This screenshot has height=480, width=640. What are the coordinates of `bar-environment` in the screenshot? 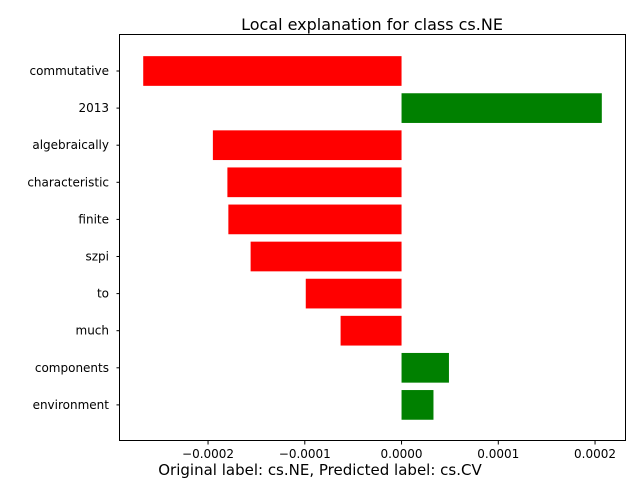 It's located at (417, 405).